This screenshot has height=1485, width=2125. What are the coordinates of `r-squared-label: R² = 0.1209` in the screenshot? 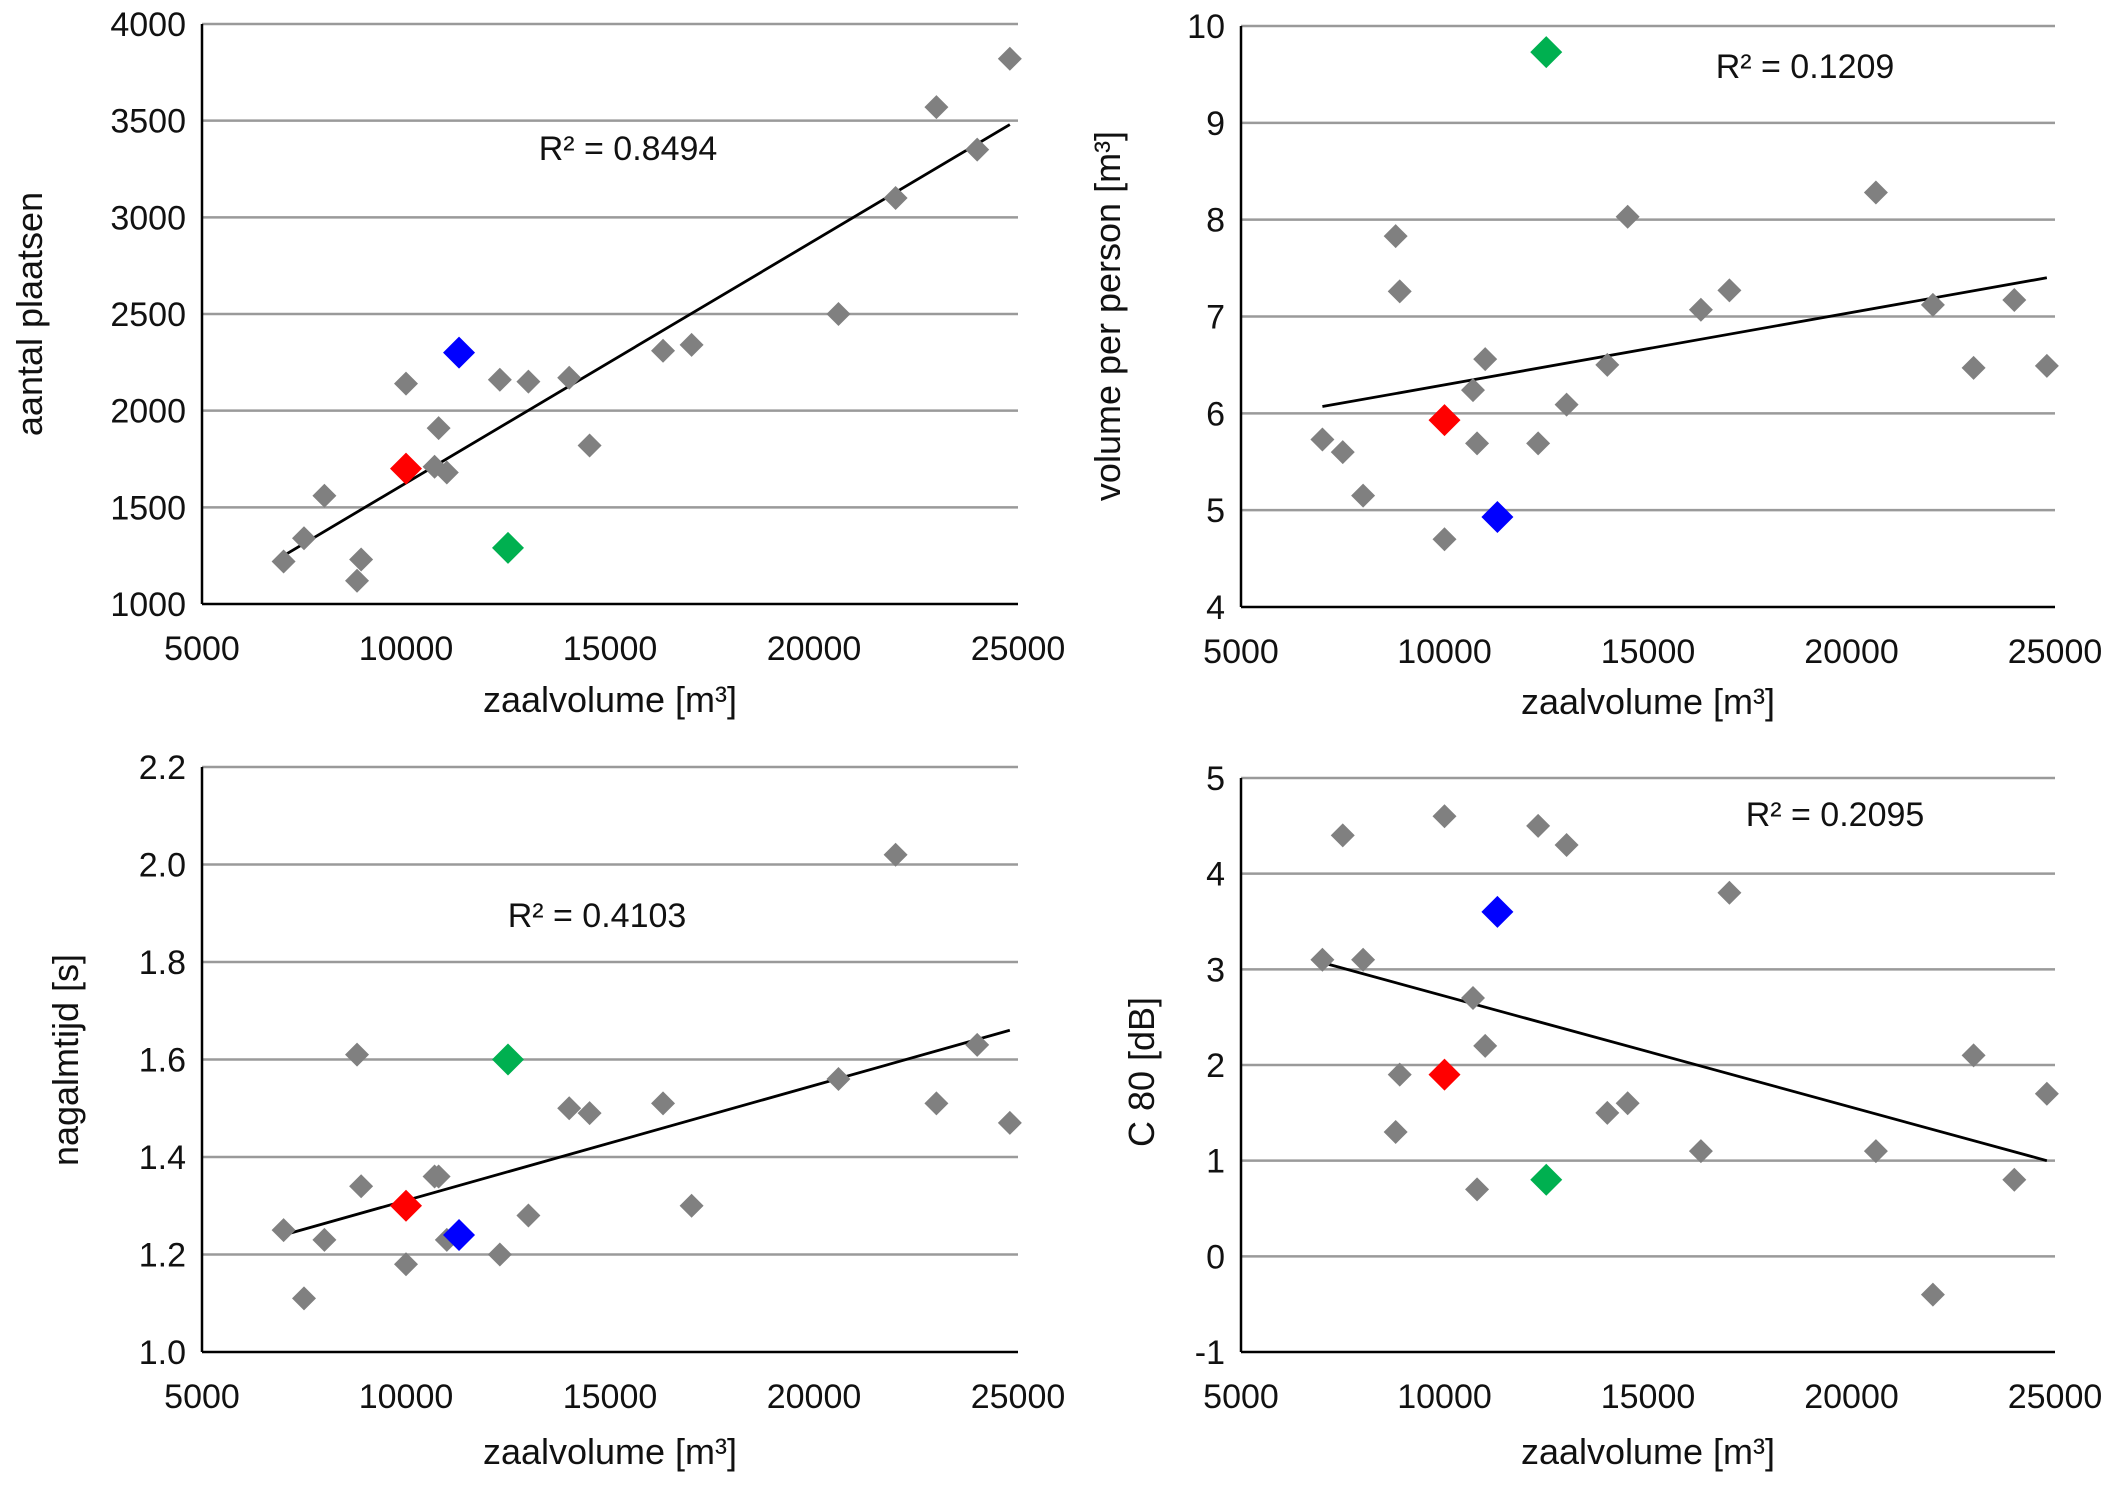 It's located at (1805, 67).